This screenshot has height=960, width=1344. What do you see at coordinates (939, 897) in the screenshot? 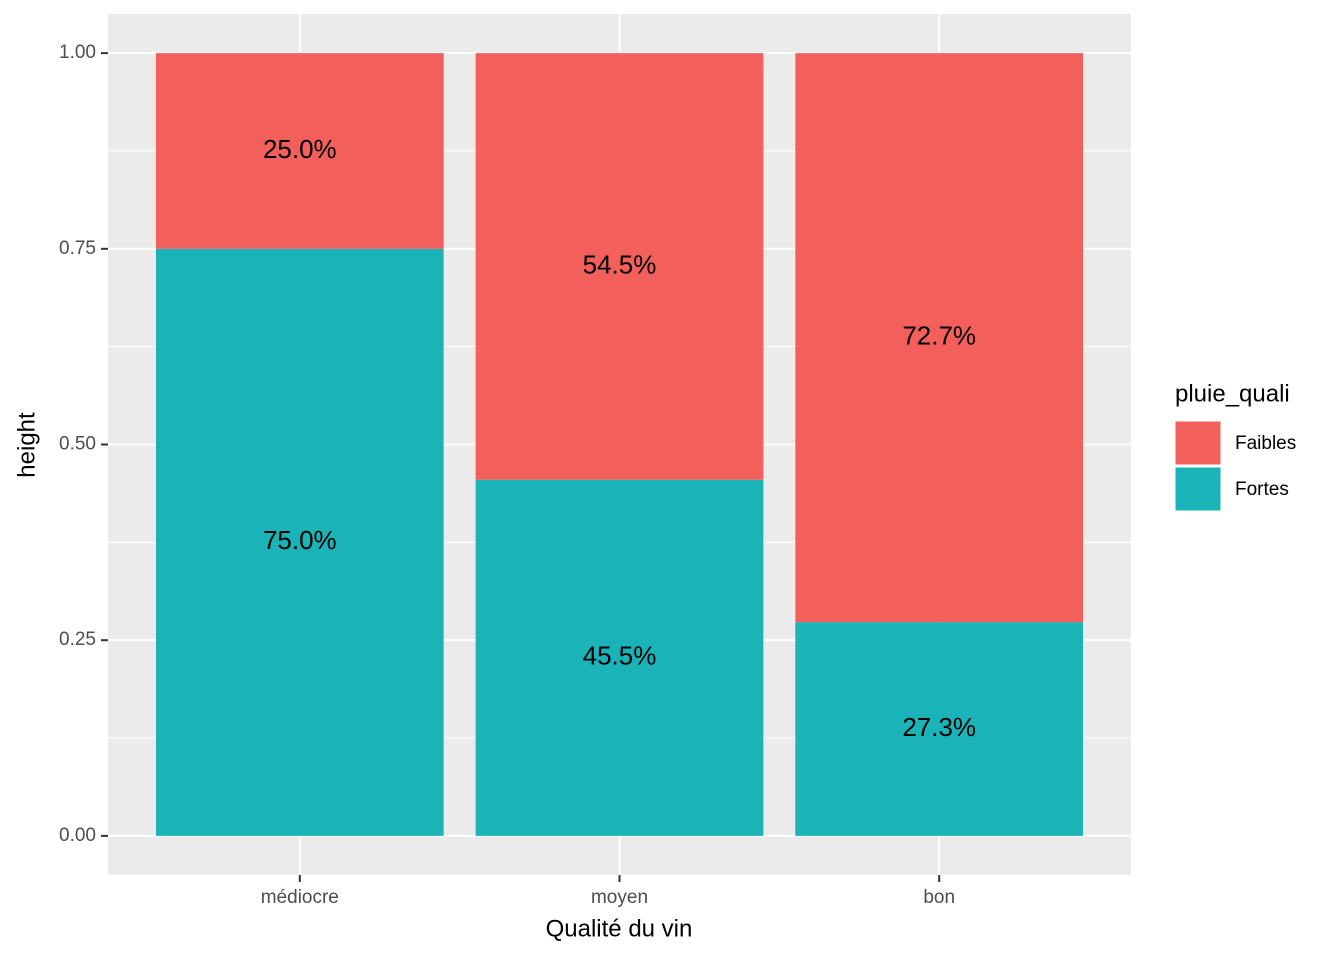
I see `x-tick-label: bon` at bounding box center [939, 897].